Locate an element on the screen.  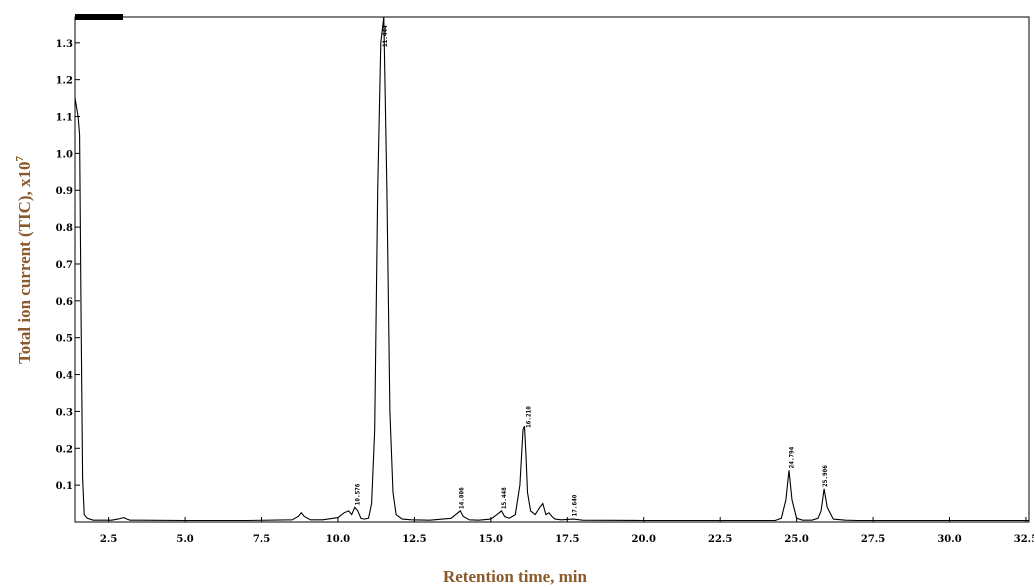
y-tick-label: 1.3 is located at coordinates (64, 44).